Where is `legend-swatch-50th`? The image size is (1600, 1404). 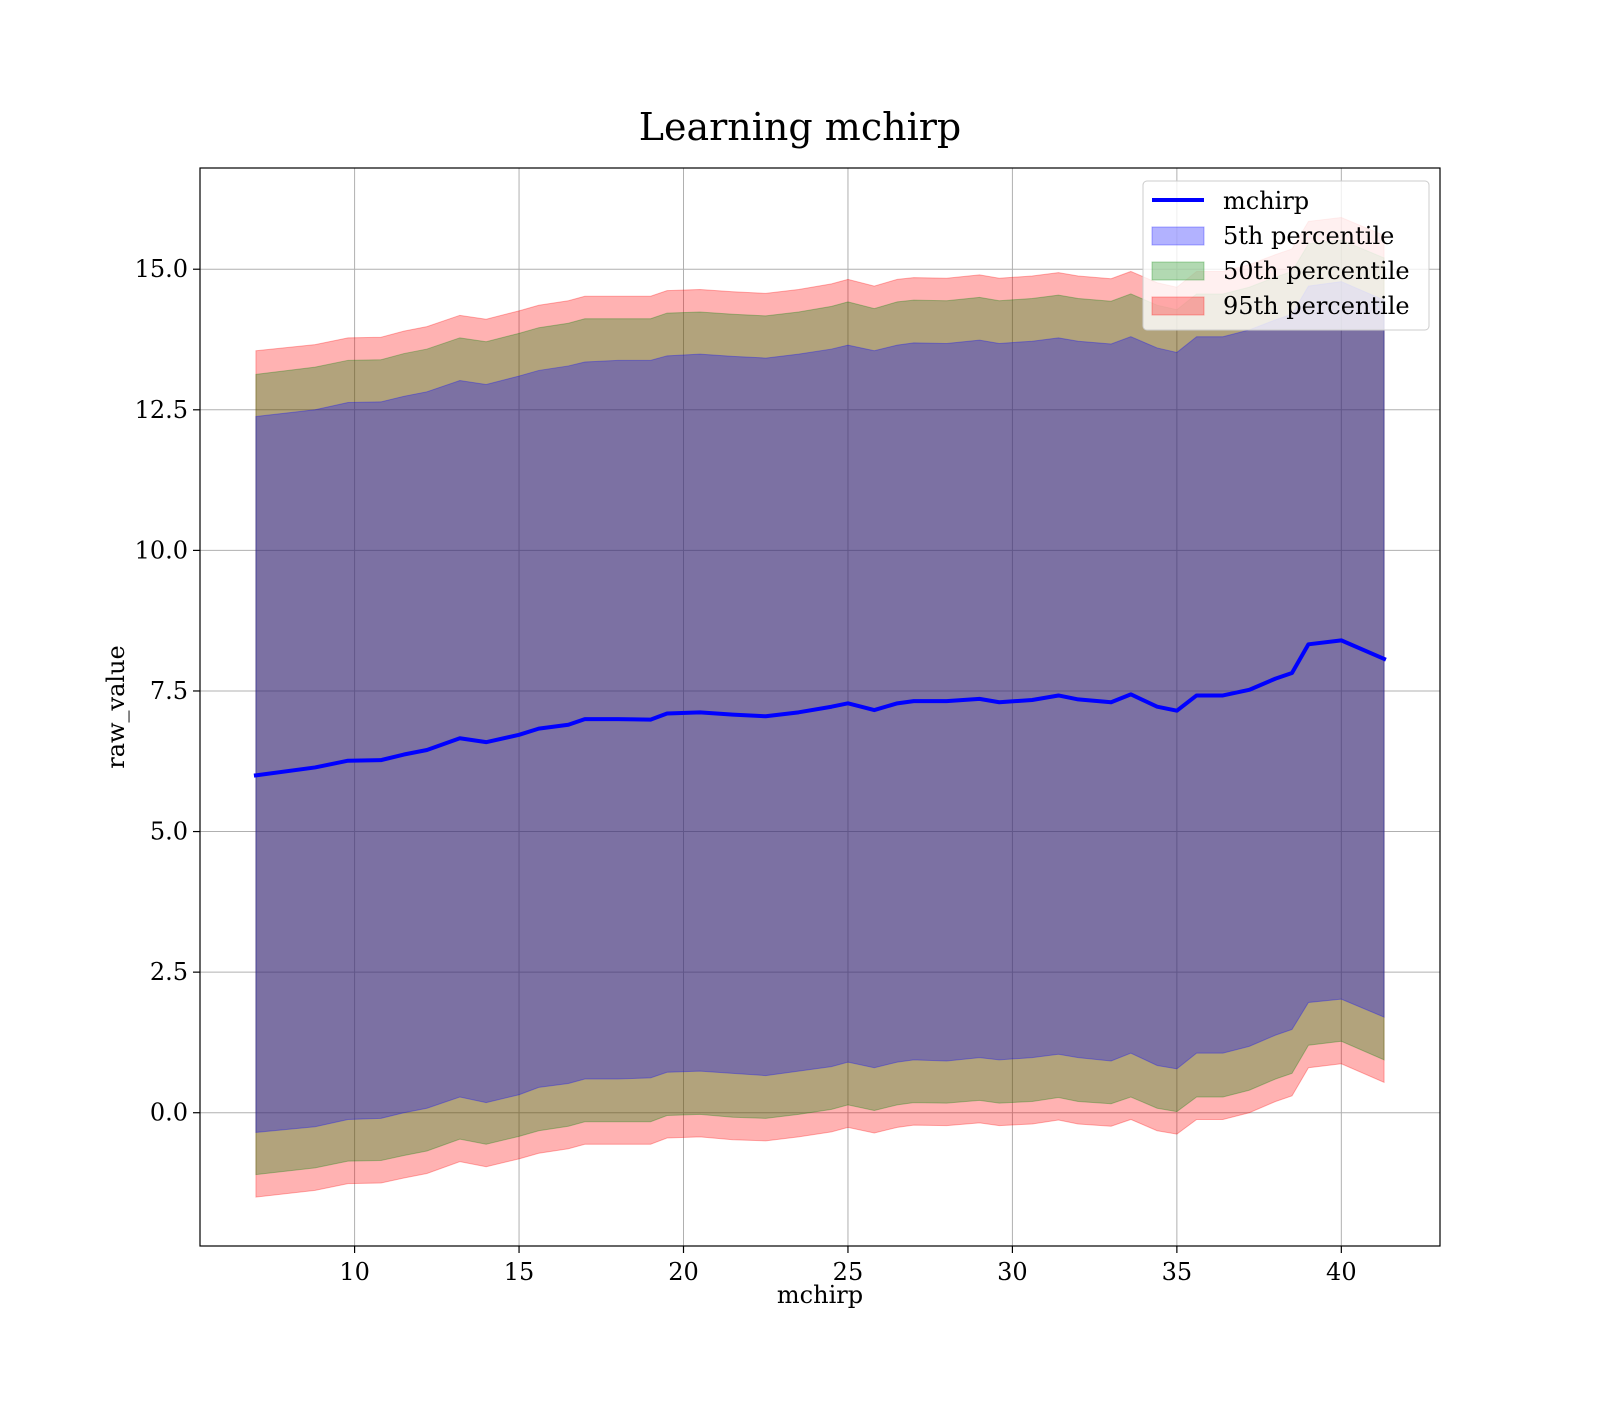
legend-swatch-50th is located at coordinates (1178, 271).